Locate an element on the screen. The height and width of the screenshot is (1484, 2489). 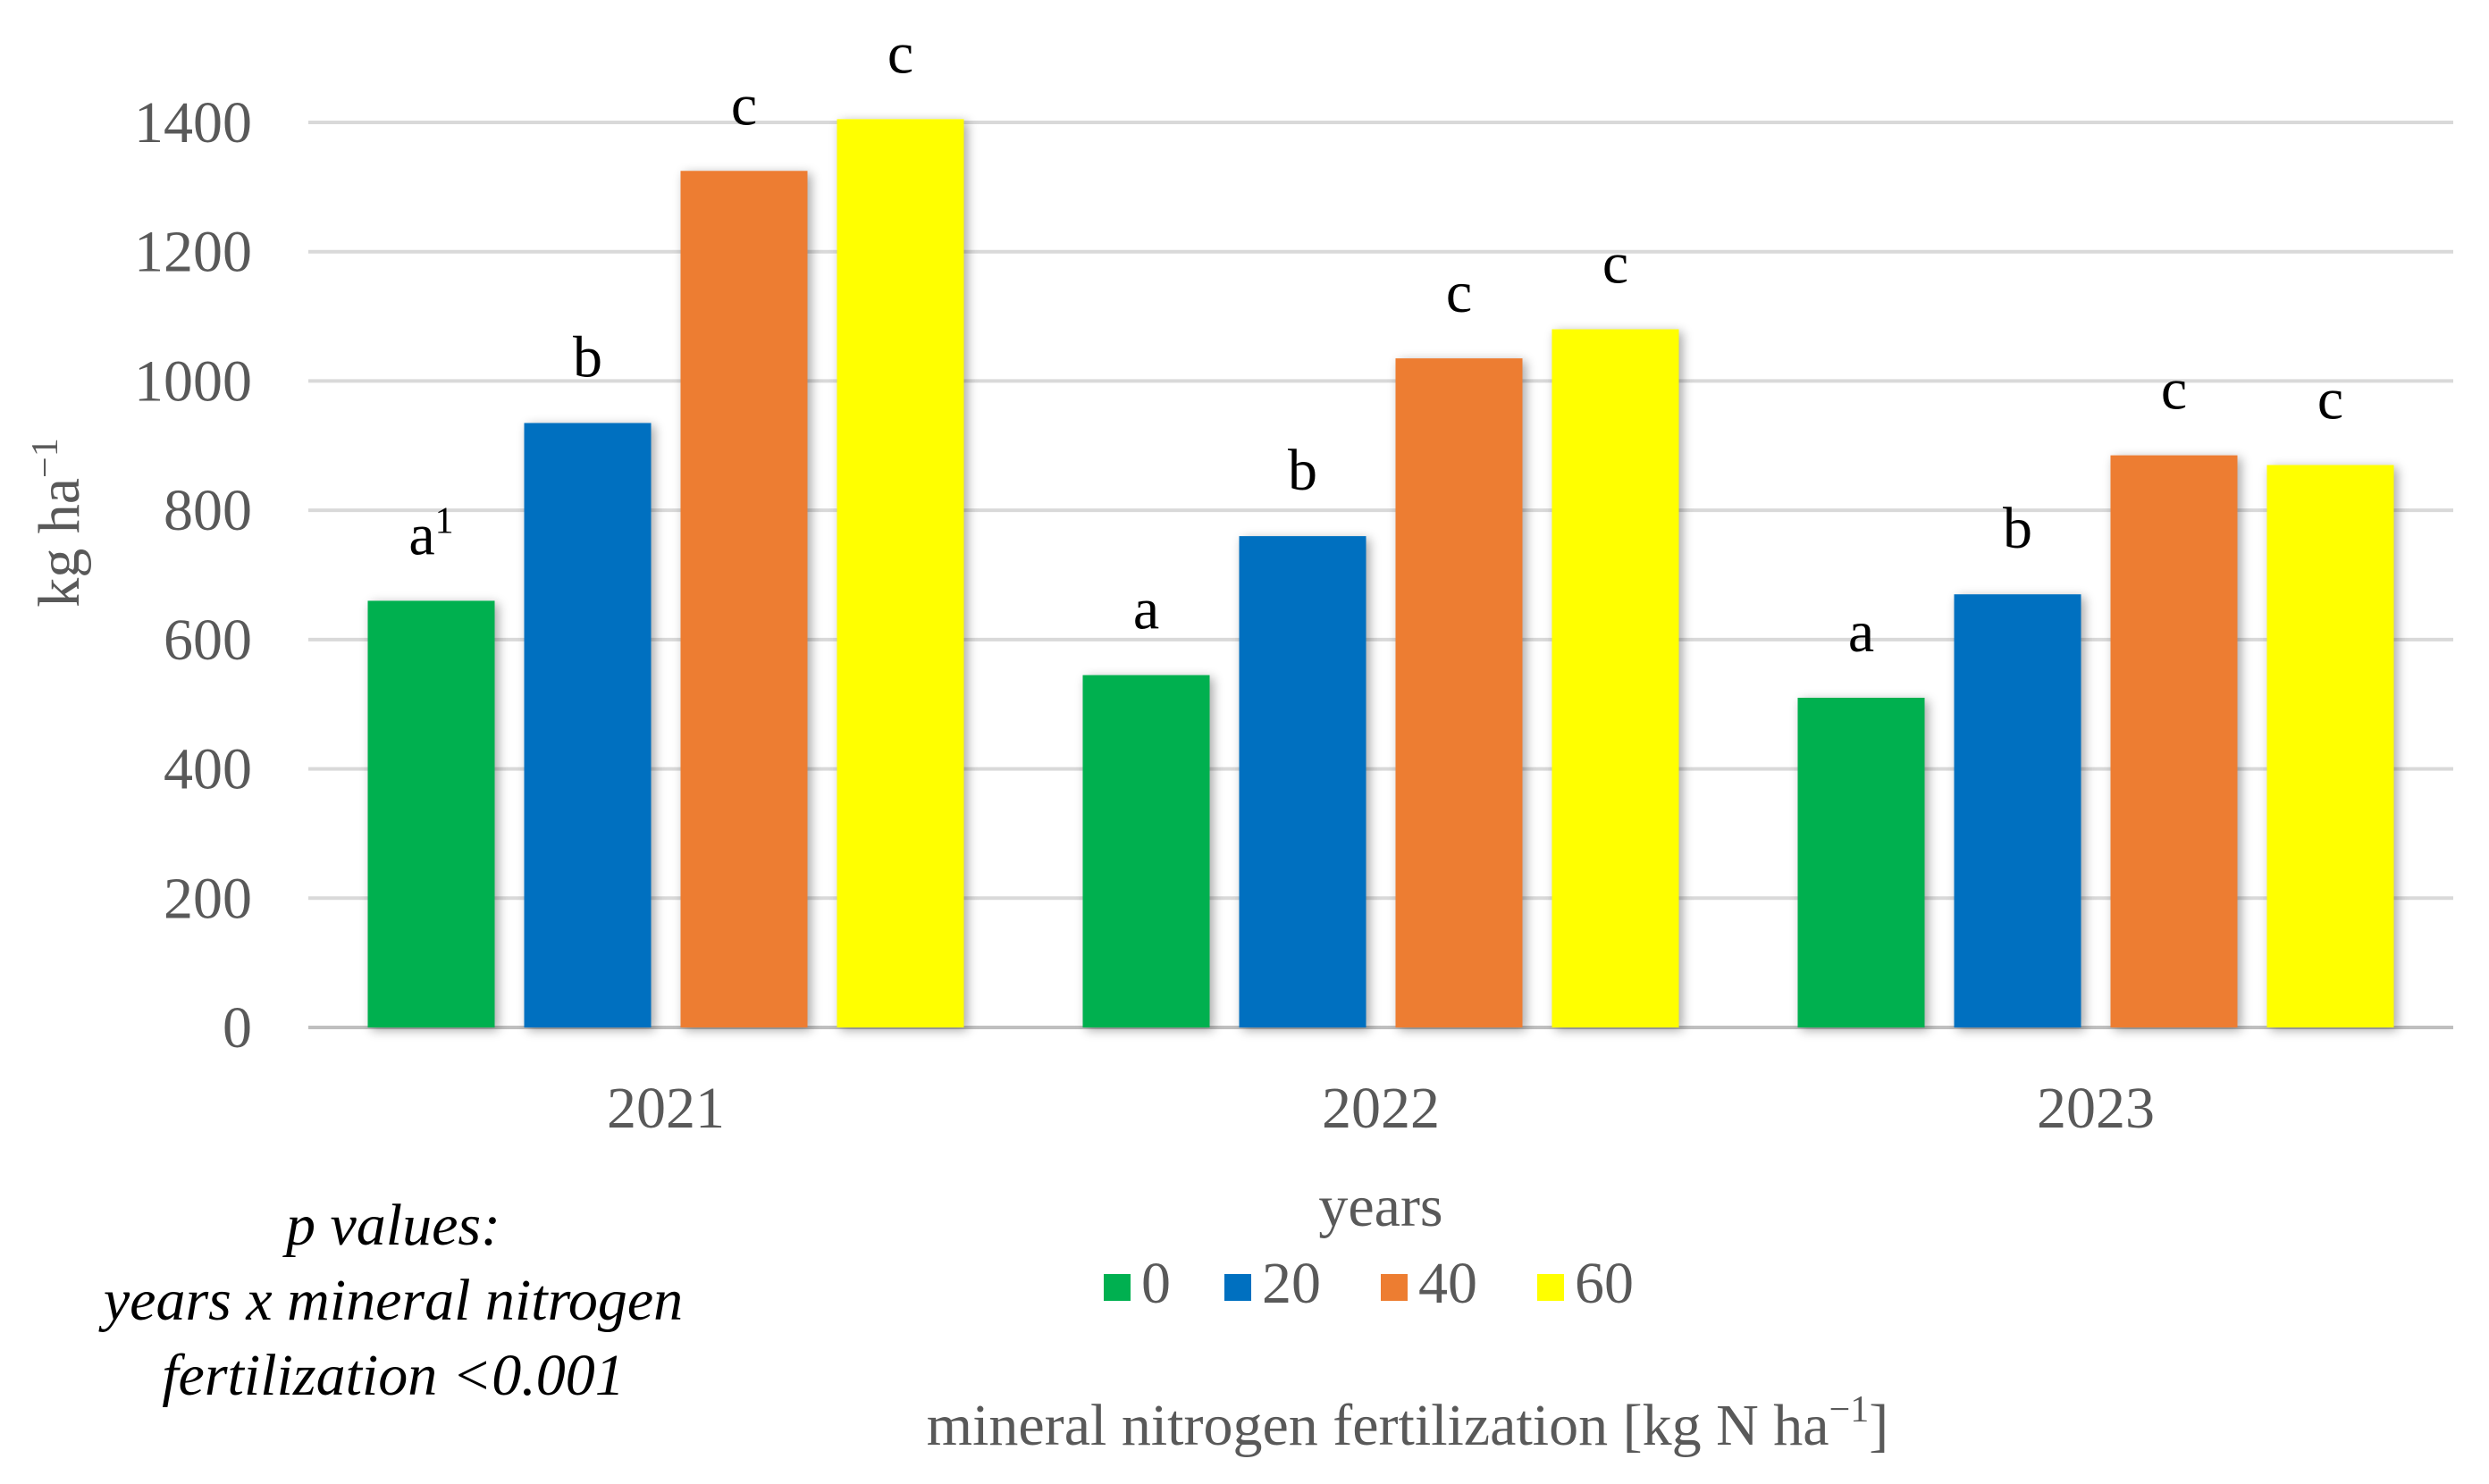
x-tick-label: 2021 is located at coordinates (666, 1109).